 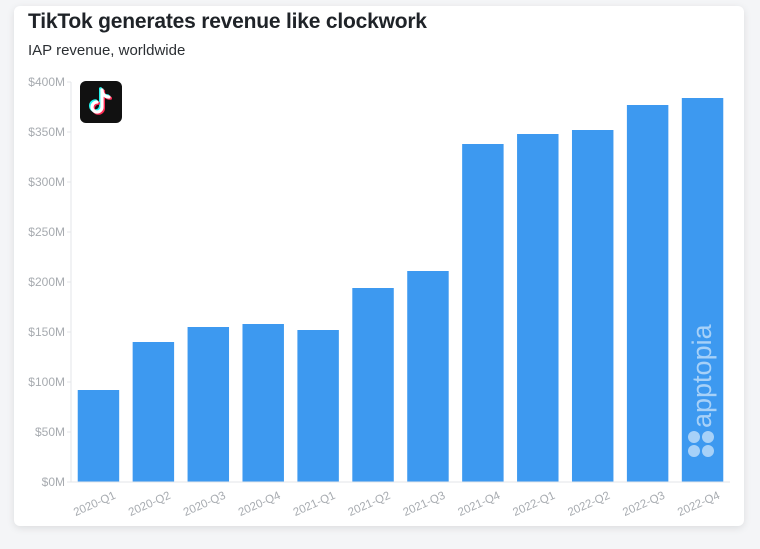 What do you see at coordinates (534, 504) in the screenshot?
I see `x-tick-label: 2022-Q1` at bounding box center [534, 504].